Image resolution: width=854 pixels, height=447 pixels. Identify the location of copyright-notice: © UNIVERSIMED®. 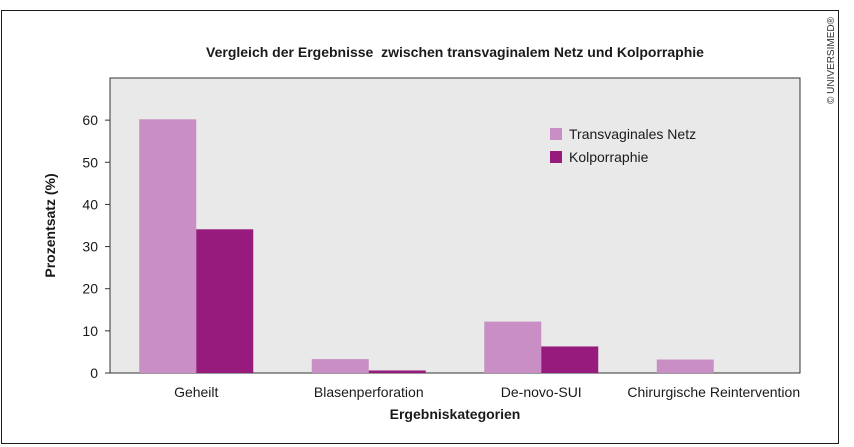
(831, 60).